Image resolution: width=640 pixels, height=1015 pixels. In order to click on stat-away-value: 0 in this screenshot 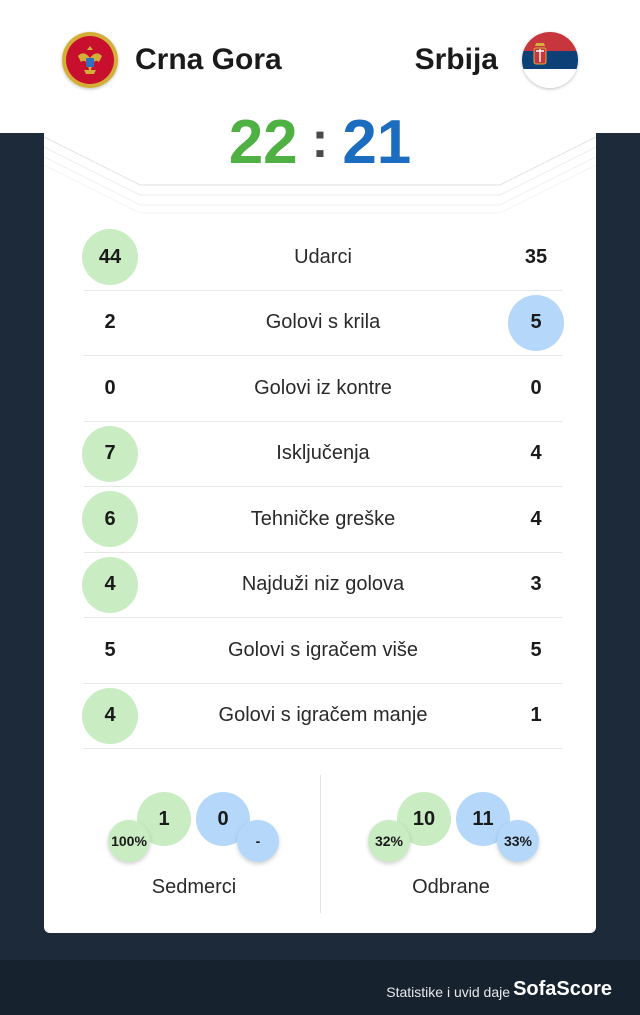, I will do `click(536, 387)`.